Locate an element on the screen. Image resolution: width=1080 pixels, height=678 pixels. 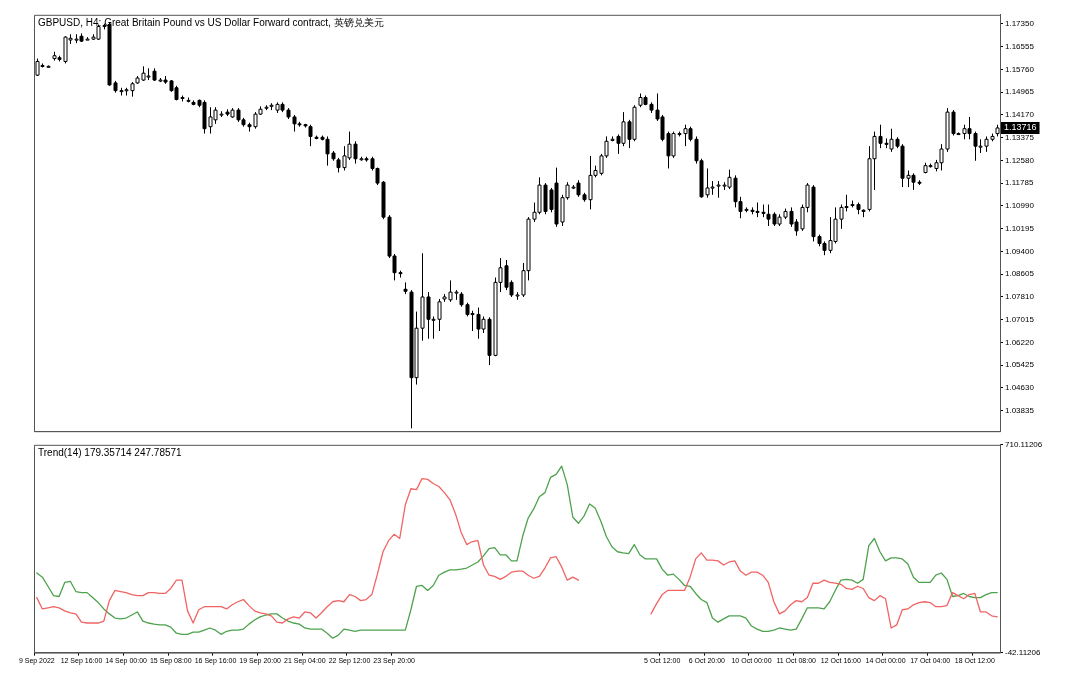
y-tick-label: 1.16555 is located at coordinates (1020, 46).